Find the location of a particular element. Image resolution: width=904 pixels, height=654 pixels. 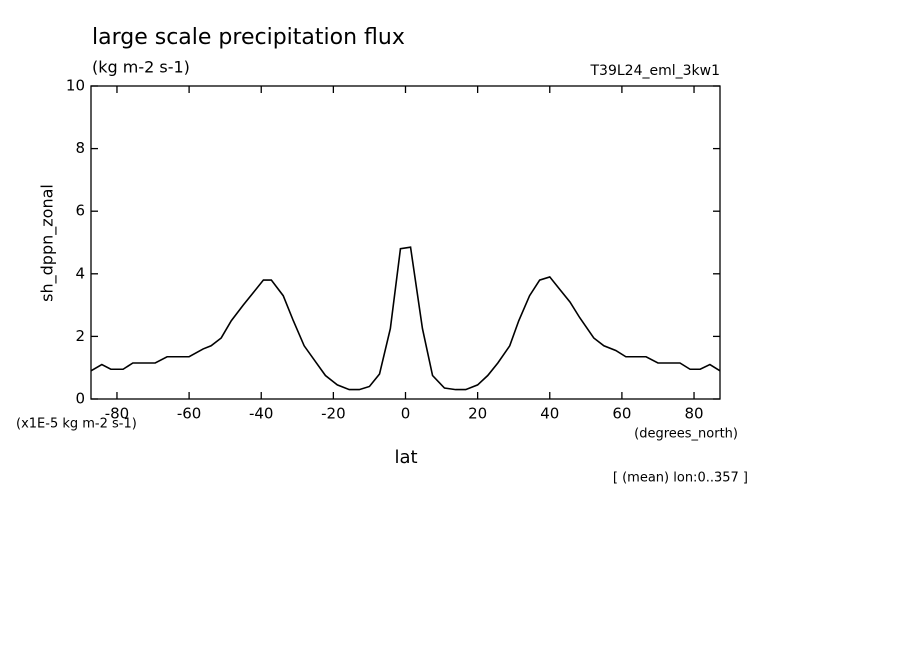

x-units: (degrees_north) is located at coordinates (686, 434).